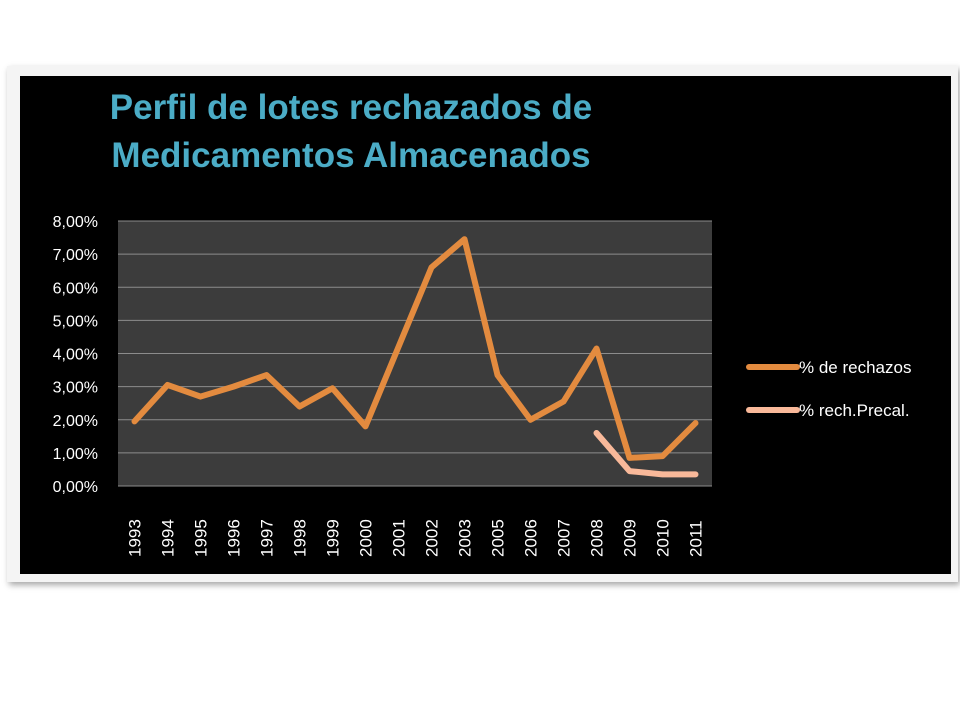 The height and width of the screenshot is (720, 960). What do you see at coordinates (75, 355) in the screenshot?
I see `y-tick-label: 4,00%` at bounding box center [75, 355].